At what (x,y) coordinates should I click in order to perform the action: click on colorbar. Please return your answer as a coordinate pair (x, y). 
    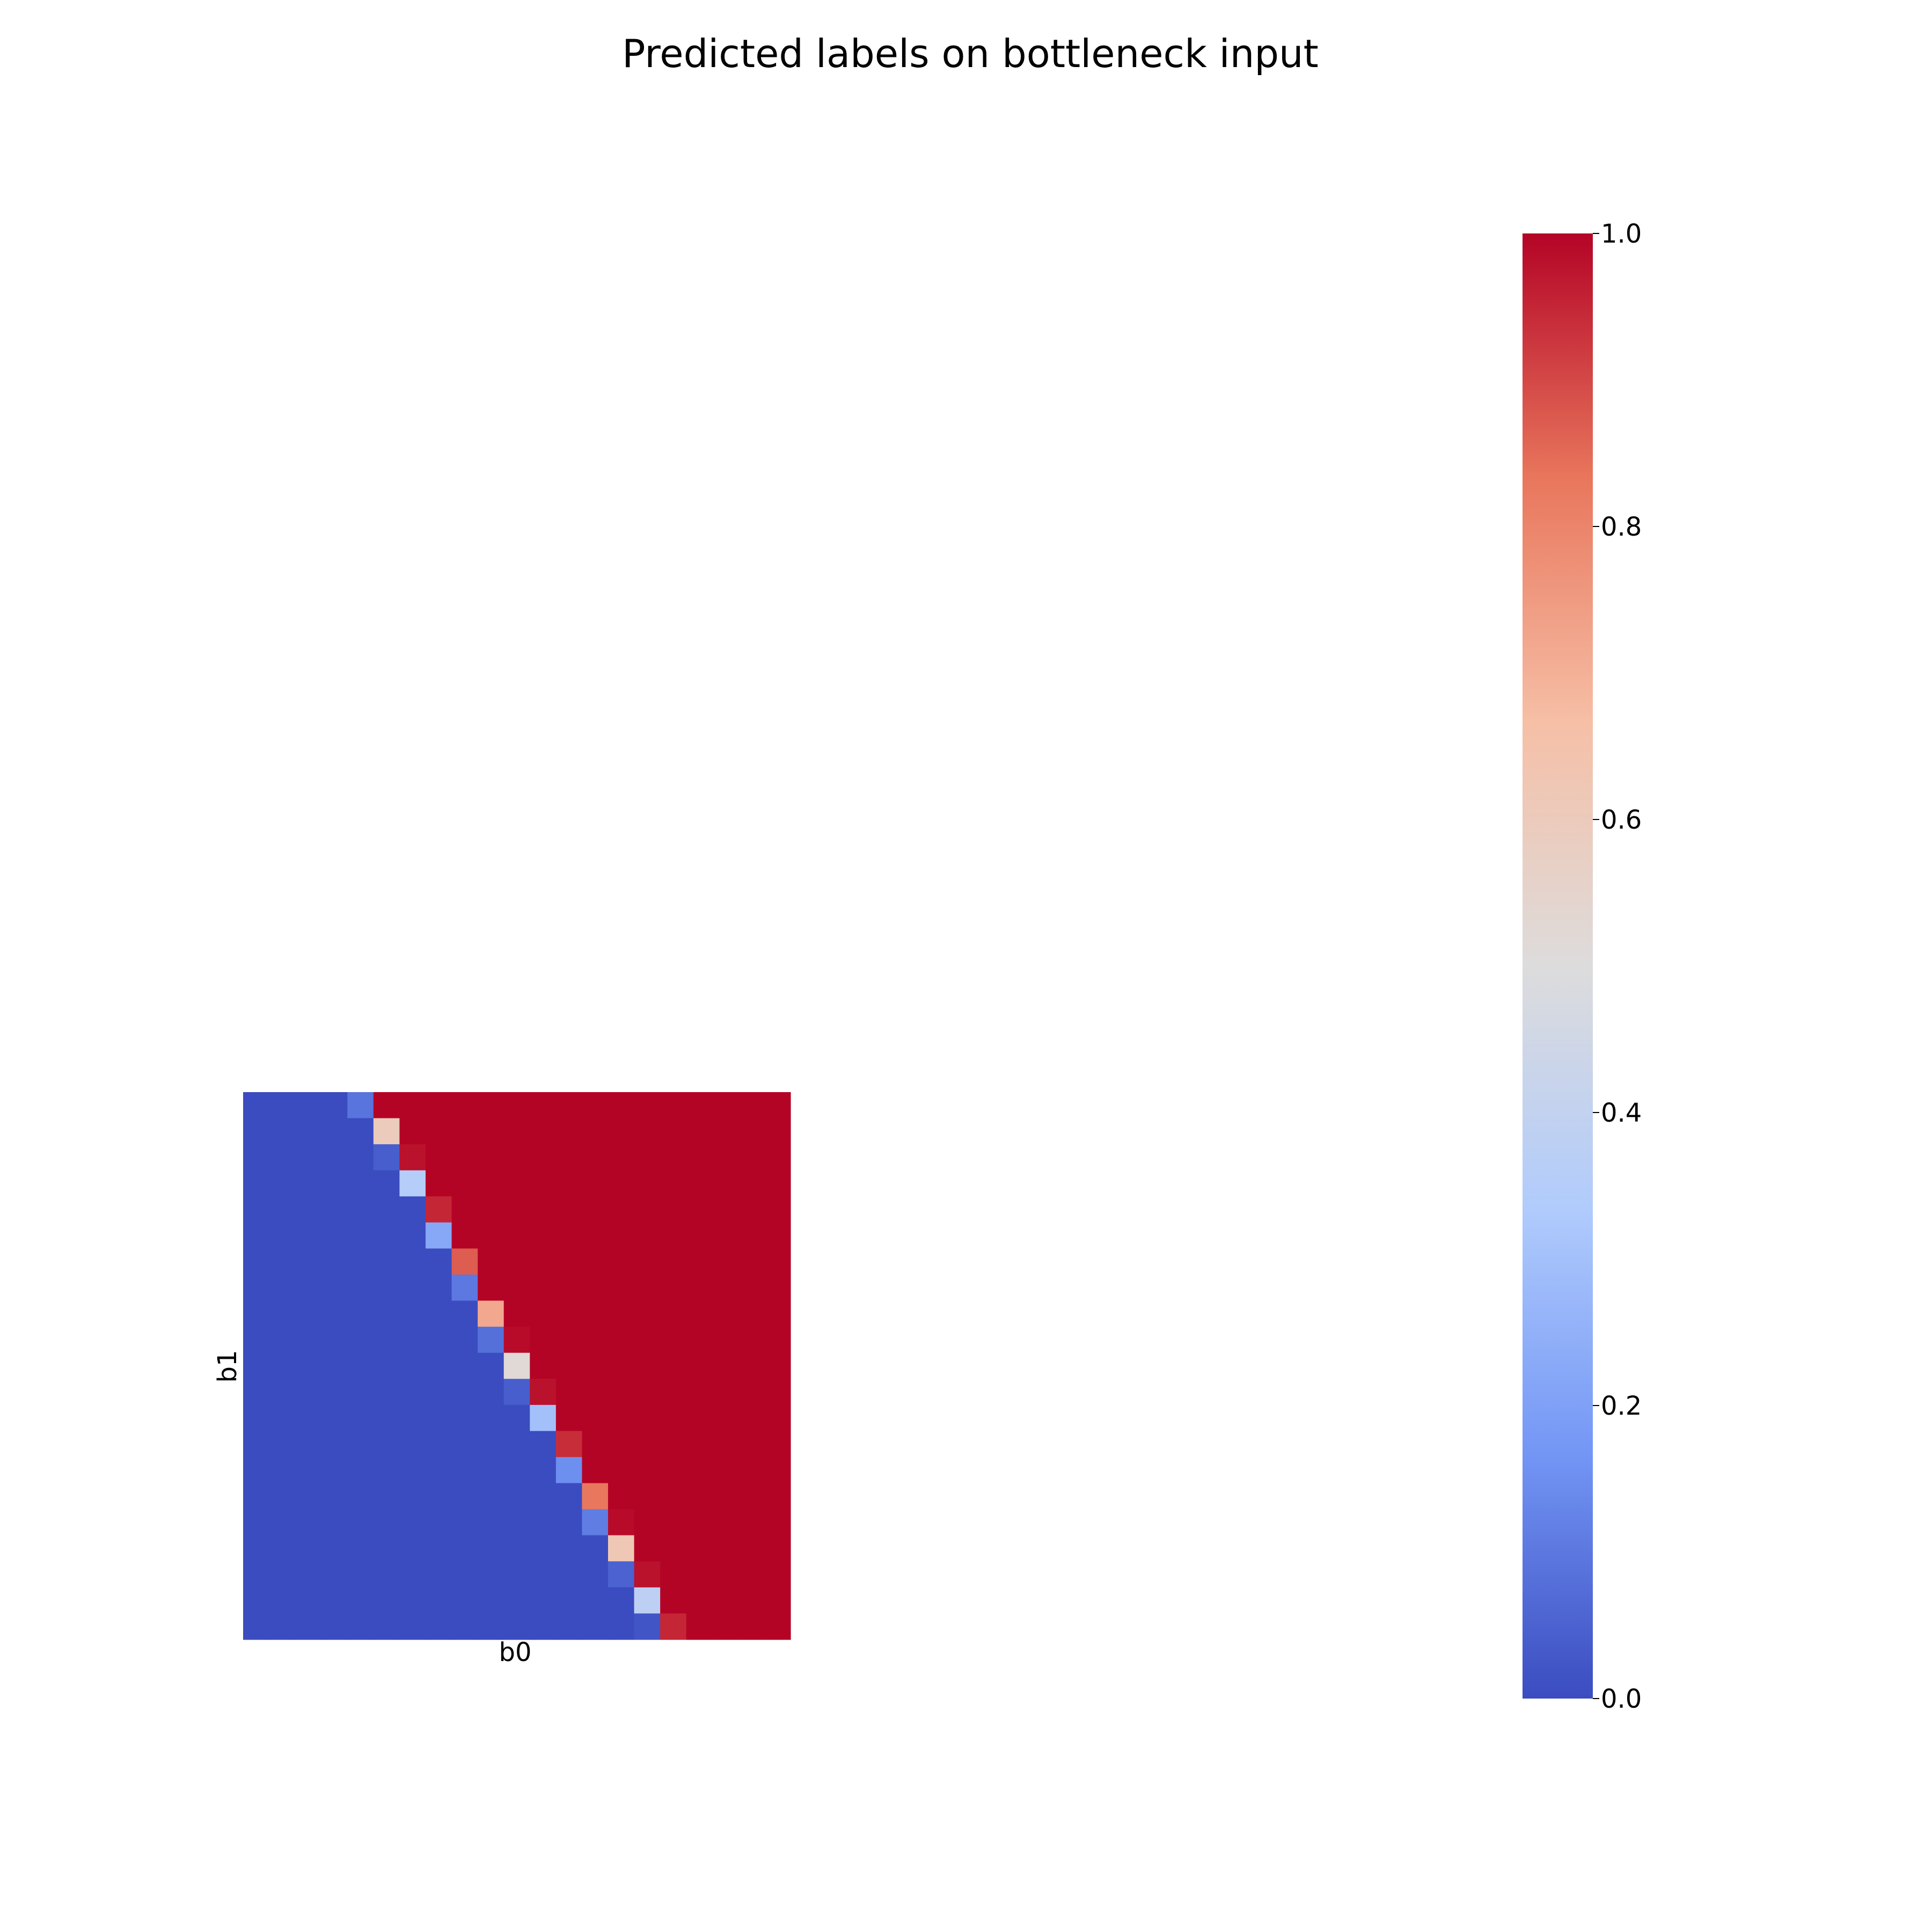
    Looking at the image, I should click on (1558, 966).